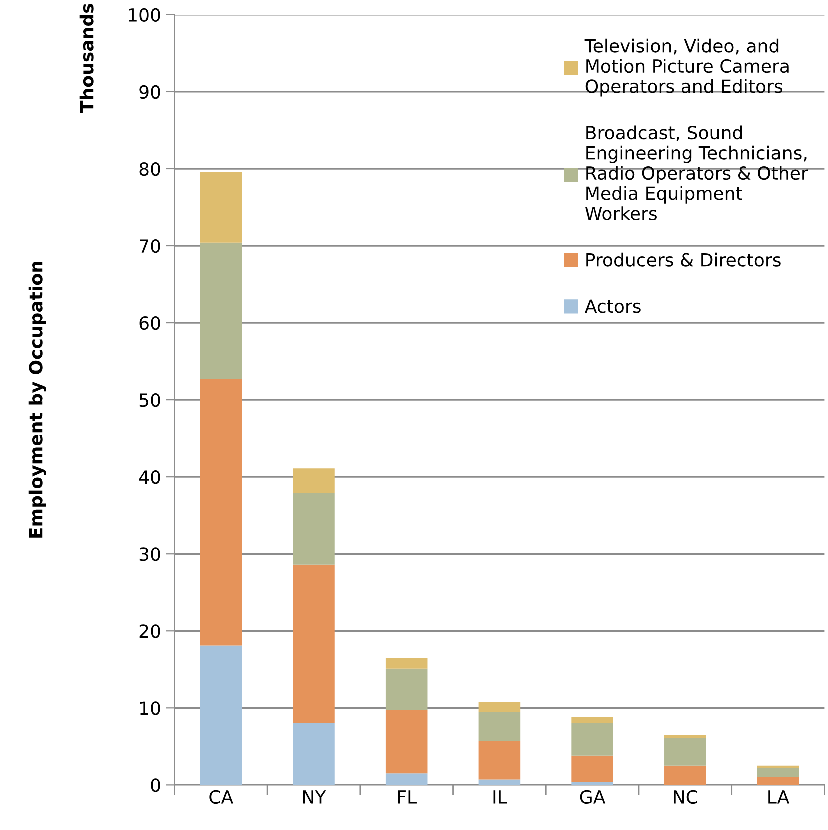  I want to click on x-tick-label: LA, so click(779, 797).